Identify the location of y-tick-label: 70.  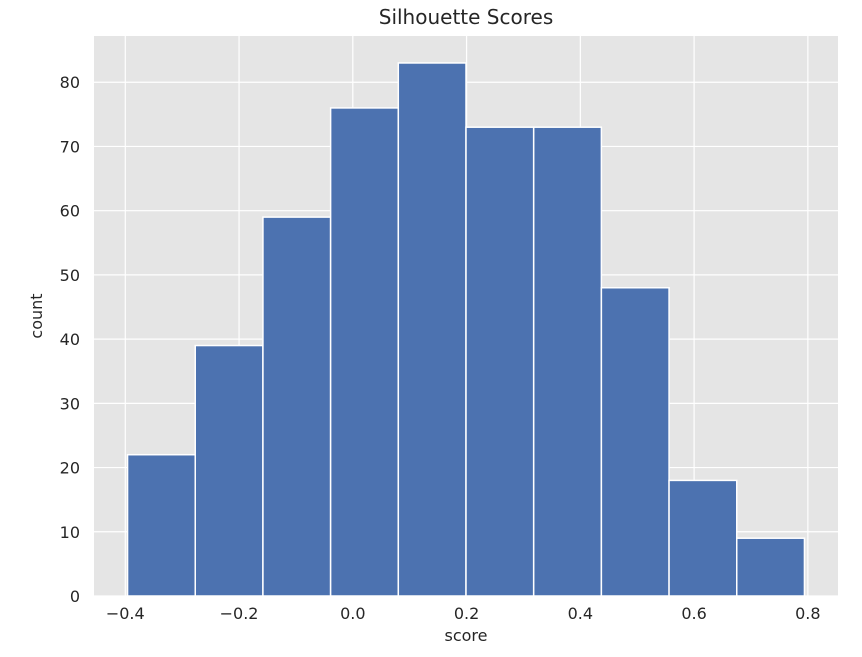
(70, 146).